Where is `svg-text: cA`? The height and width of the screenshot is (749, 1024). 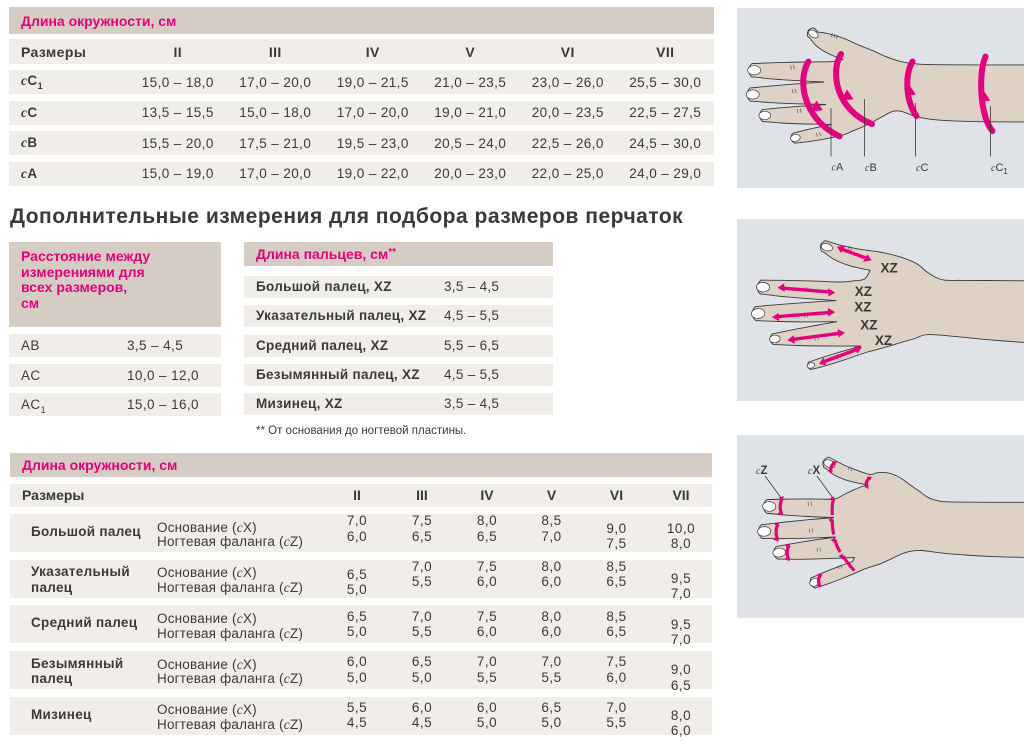 svg-text: cA is located at coordinates (838, 168).